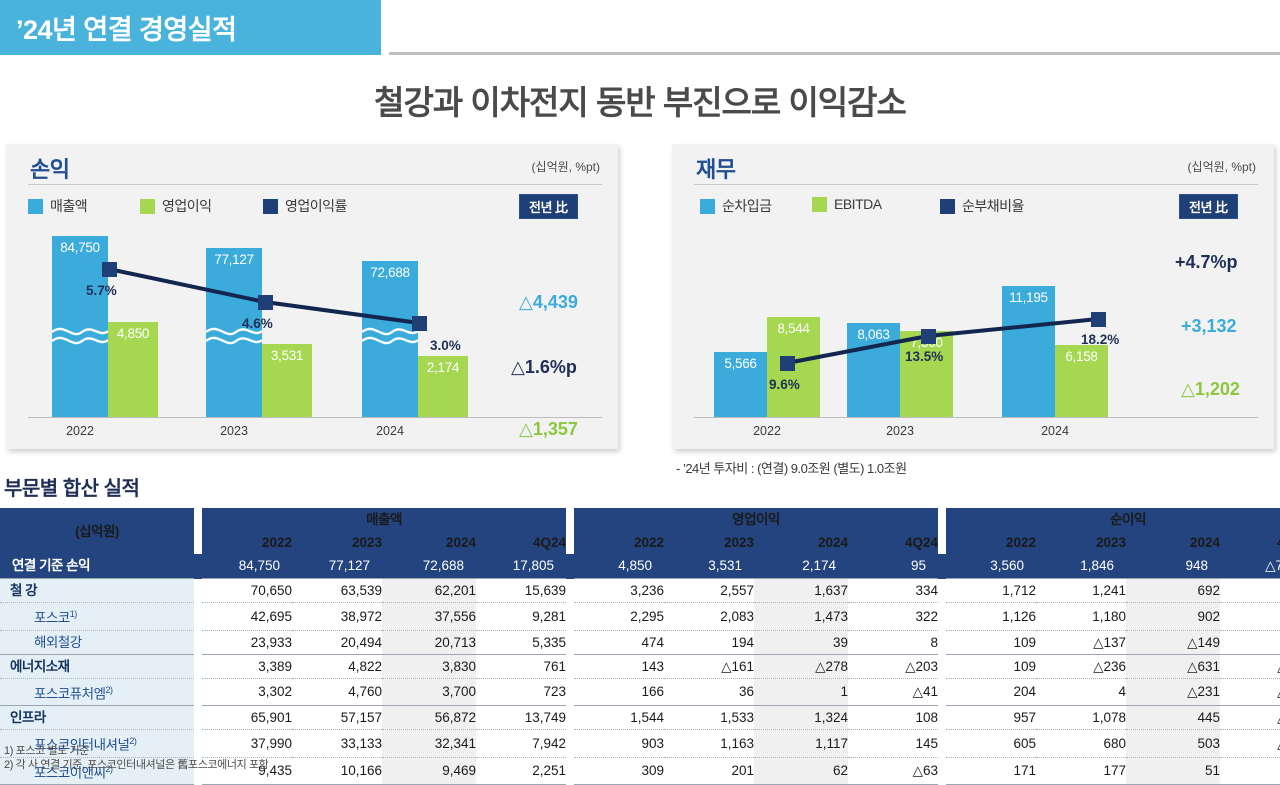 The height and width of the screenshot is (785, 1280). What do you see at coordinates (1081, 542) in the screenshot?
I see `col-net-2023: 2023` at bounding box center [1081, 542].